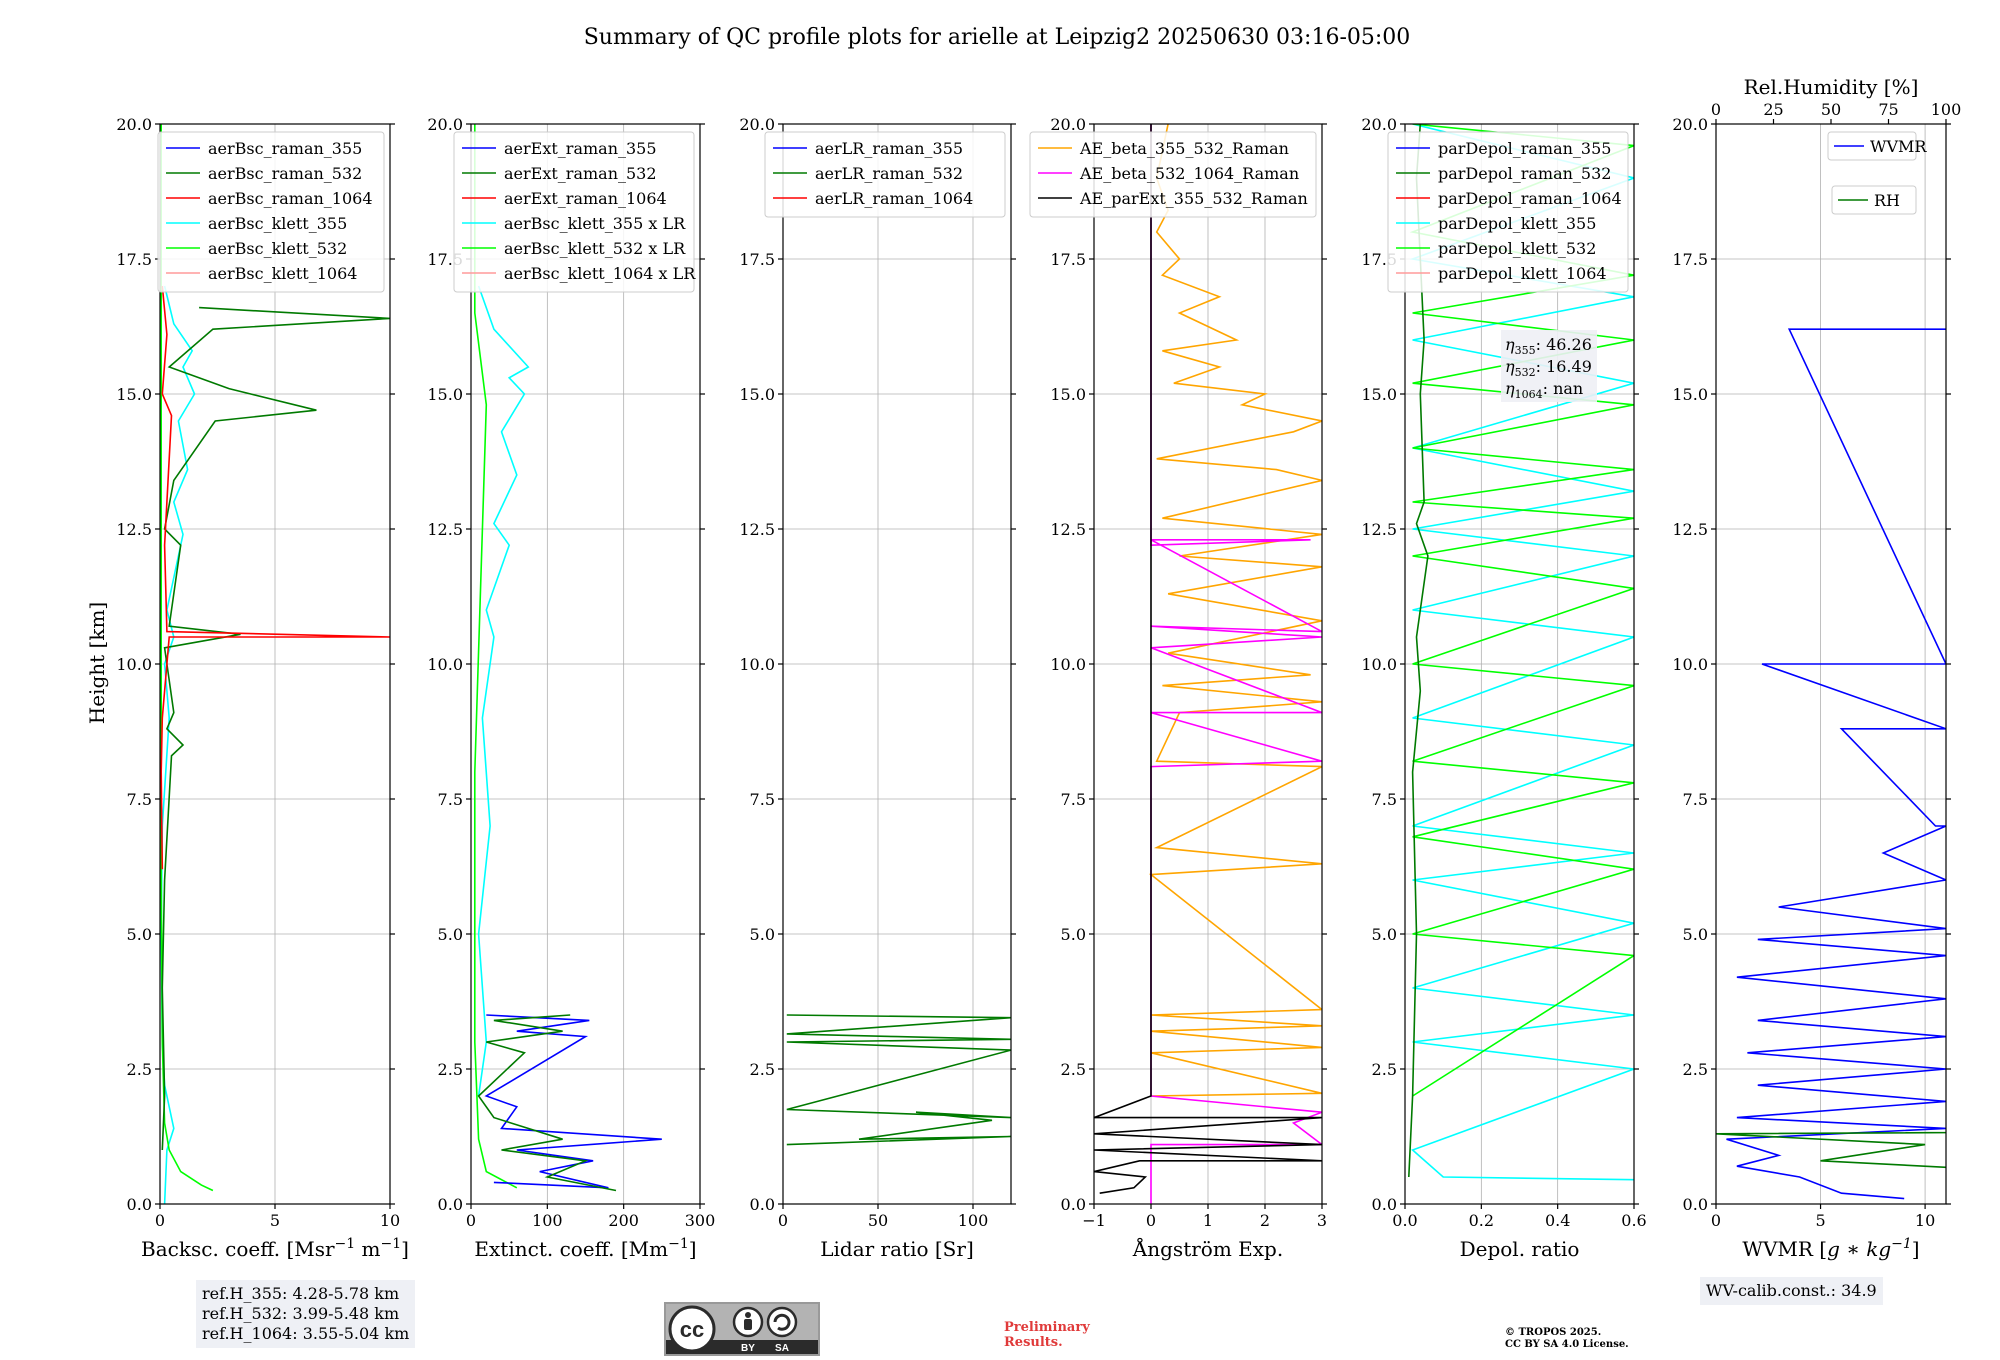 The image size is (2000, 1360). I want to click on x-axis-label-part: m, so click(367, 1249).